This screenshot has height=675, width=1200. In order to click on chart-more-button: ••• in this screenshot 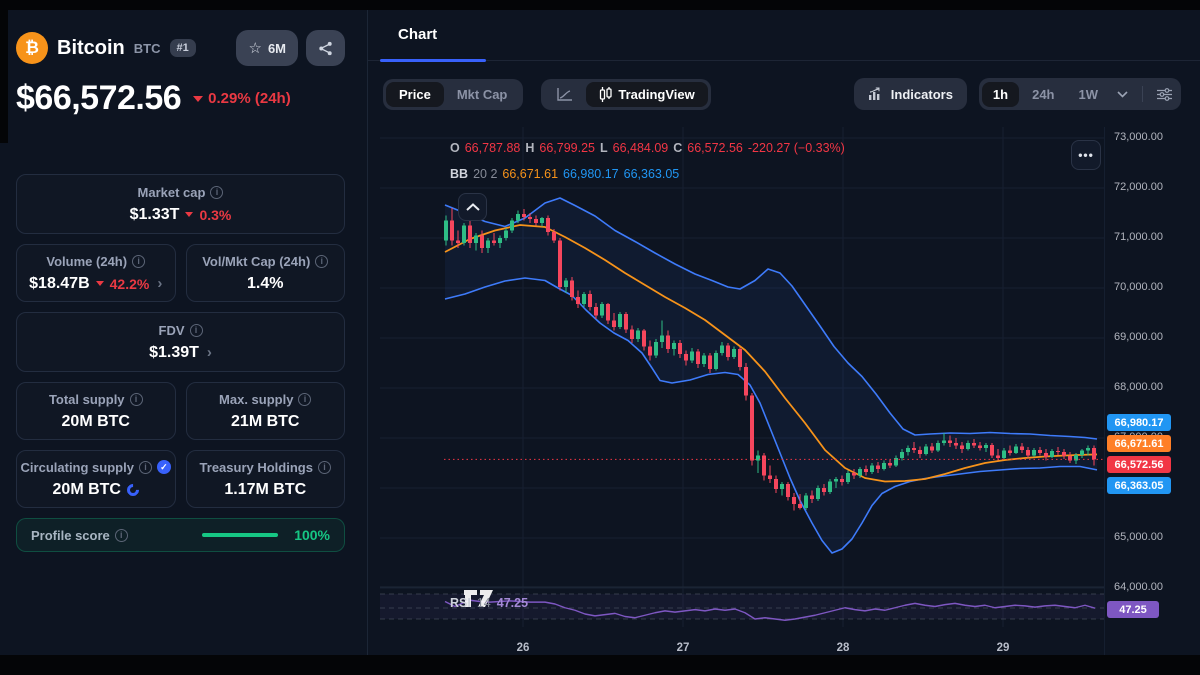, I will do `click(1086, 155)`.